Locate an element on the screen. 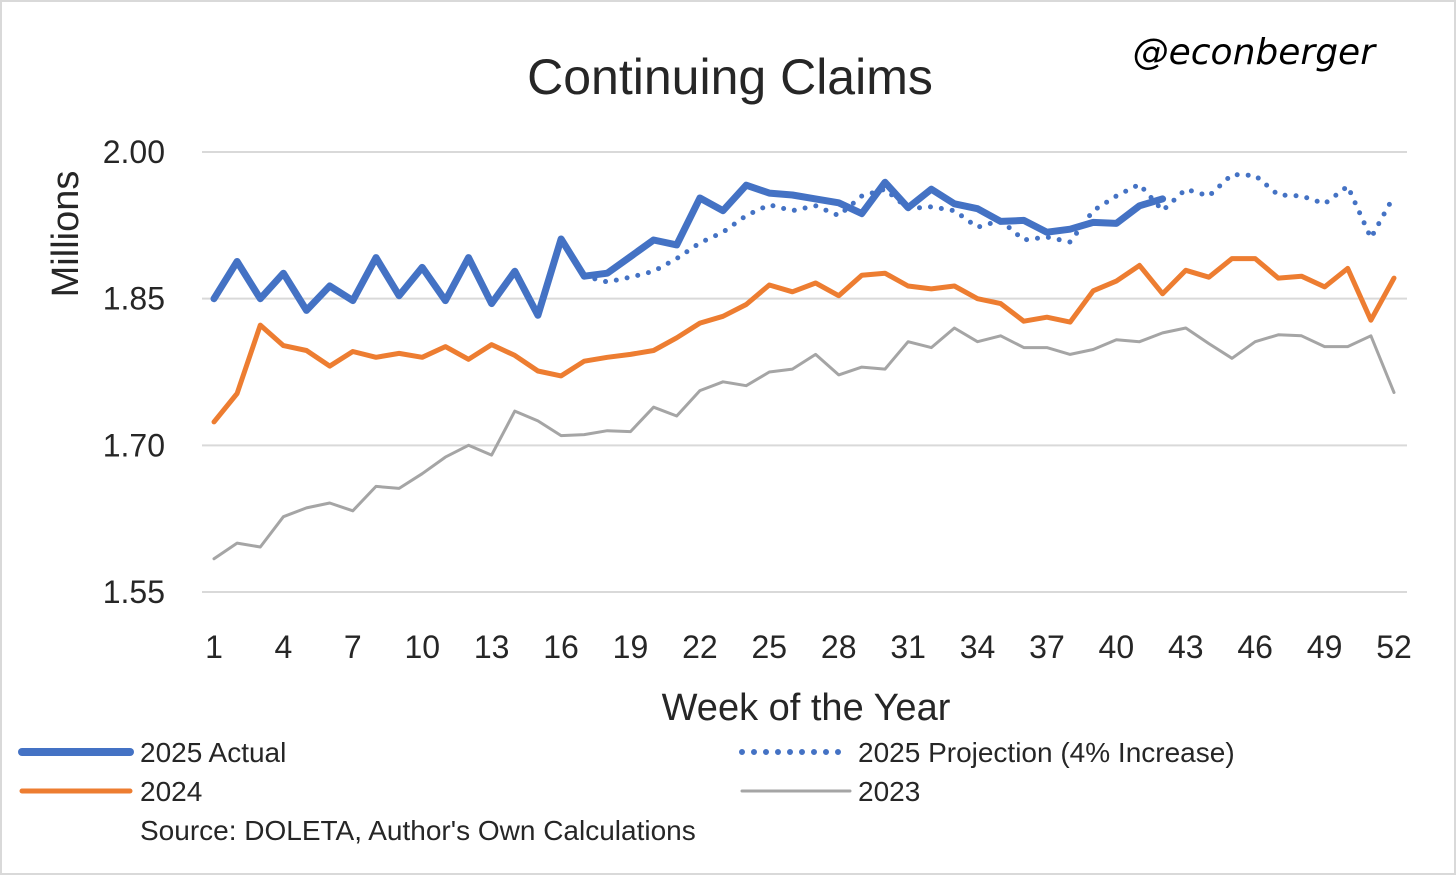 Image resolution: width=1456 pixels, height=875 pixels. author-handle: @econberger is located at coordinates (1255, 52).